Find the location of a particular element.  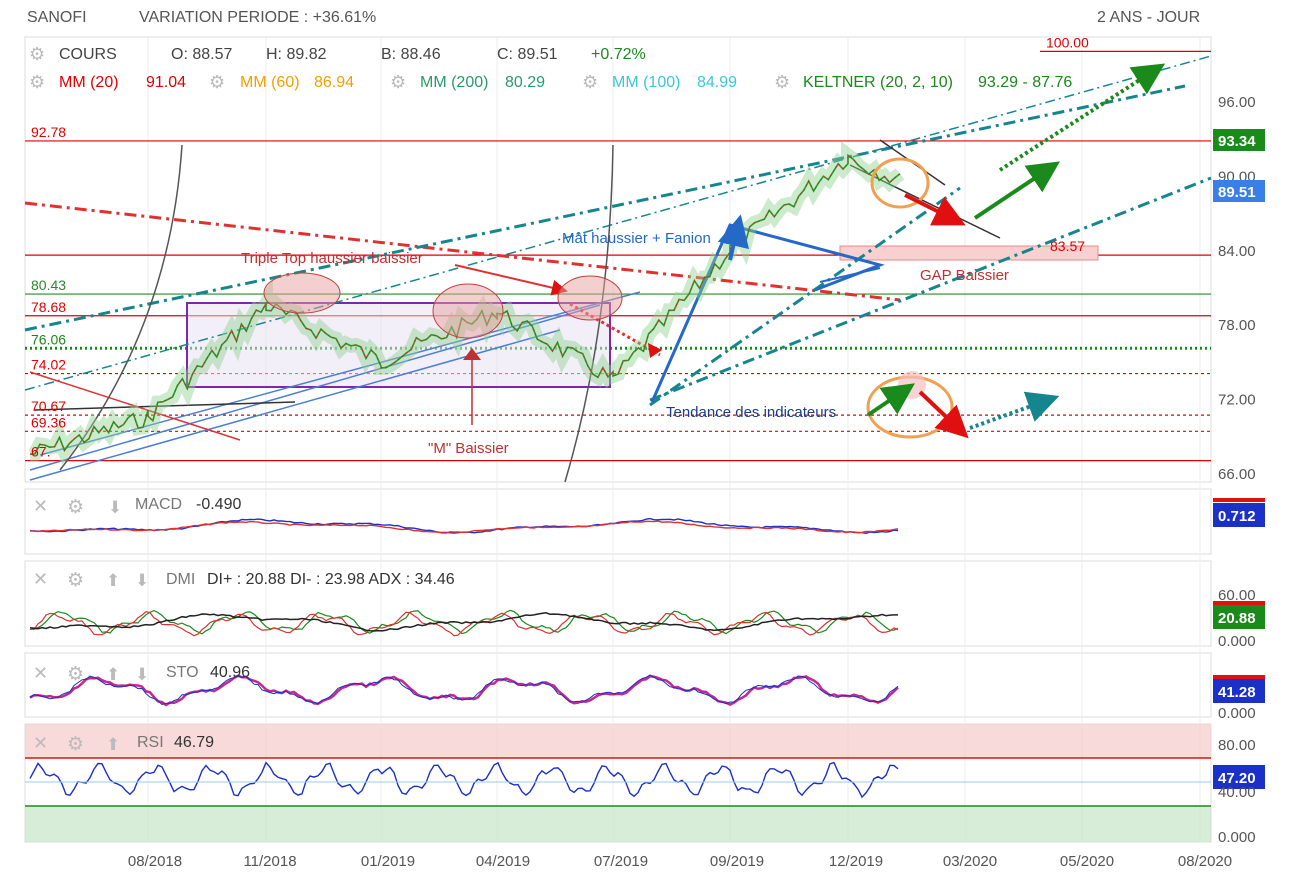

x-tick-label: 05/2020 is located at coordinates (1087, 861).